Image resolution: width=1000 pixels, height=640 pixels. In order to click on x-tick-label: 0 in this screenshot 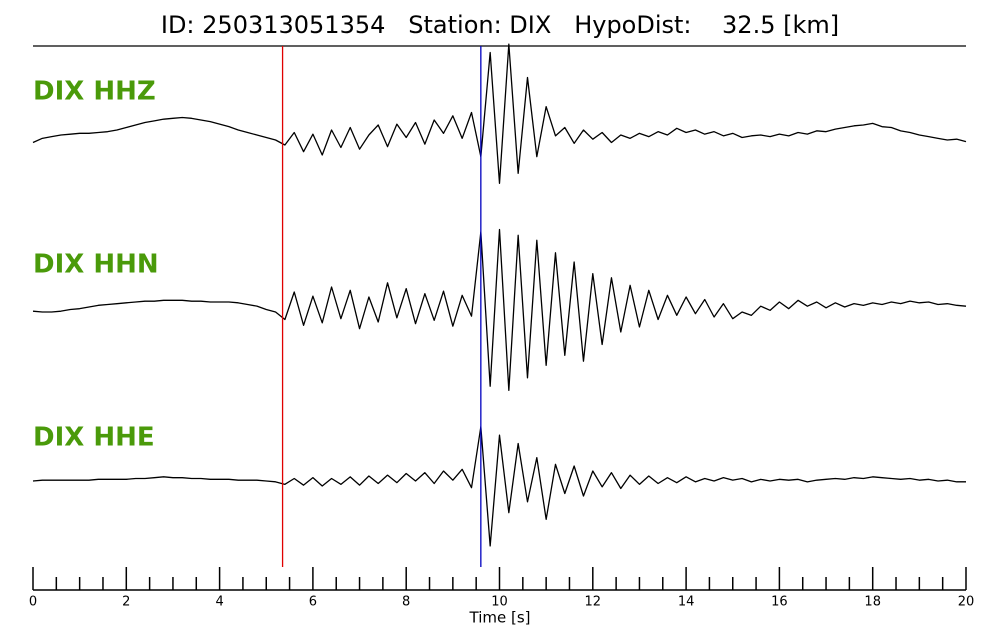, I will do `click(33, 602)`.